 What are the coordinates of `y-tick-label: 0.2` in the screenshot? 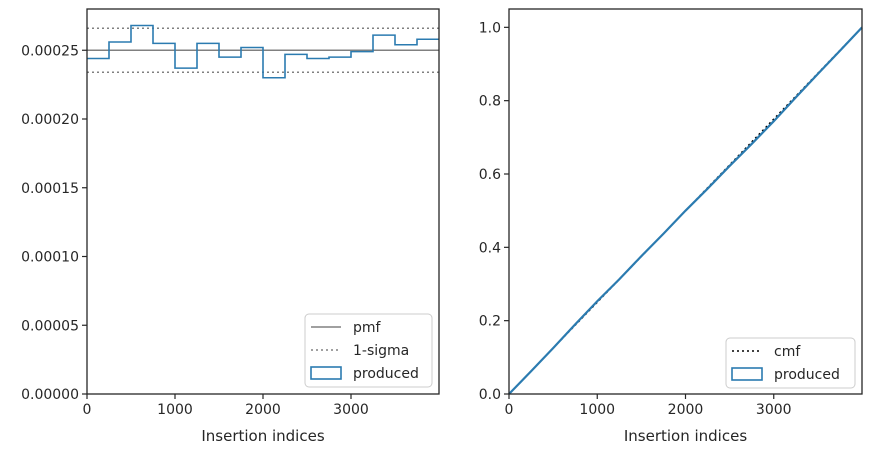 It's located at (490, 322).